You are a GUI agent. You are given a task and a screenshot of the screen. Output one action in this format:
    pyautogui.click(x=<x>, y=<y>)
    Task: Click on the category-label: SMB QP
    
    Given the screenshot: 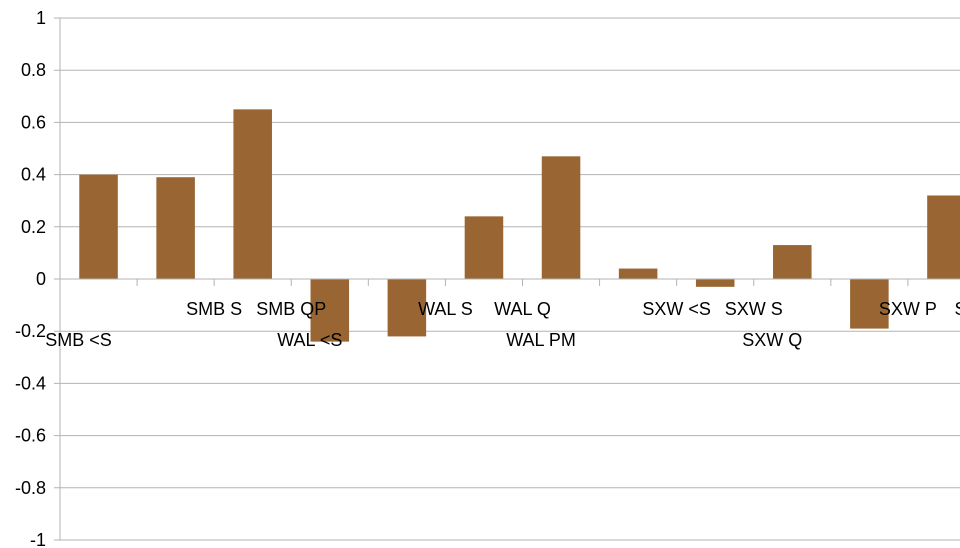 What is the action you would take?
    pyautogui.click(x=291, y=309)
    